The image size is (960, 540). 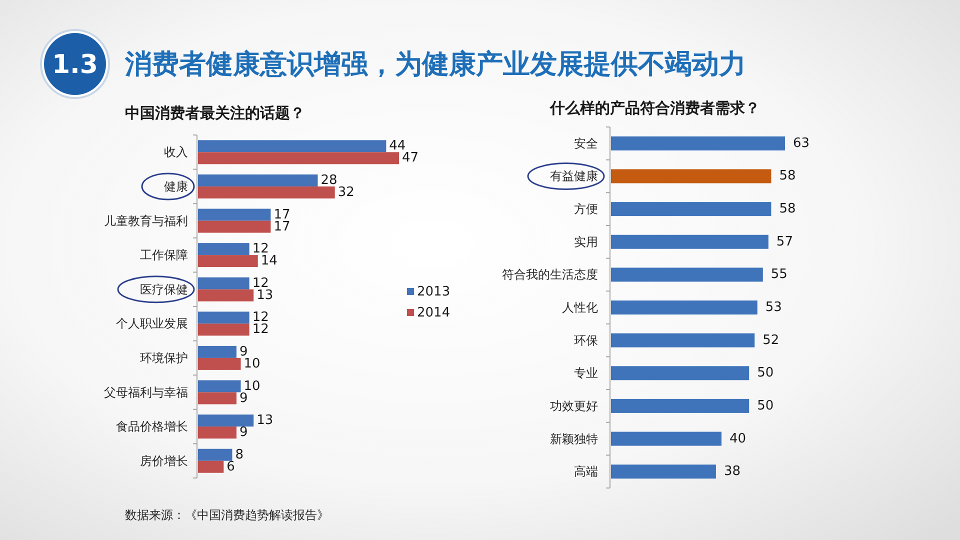 I want to click on data-label: 57, so click(x=784, y=242).